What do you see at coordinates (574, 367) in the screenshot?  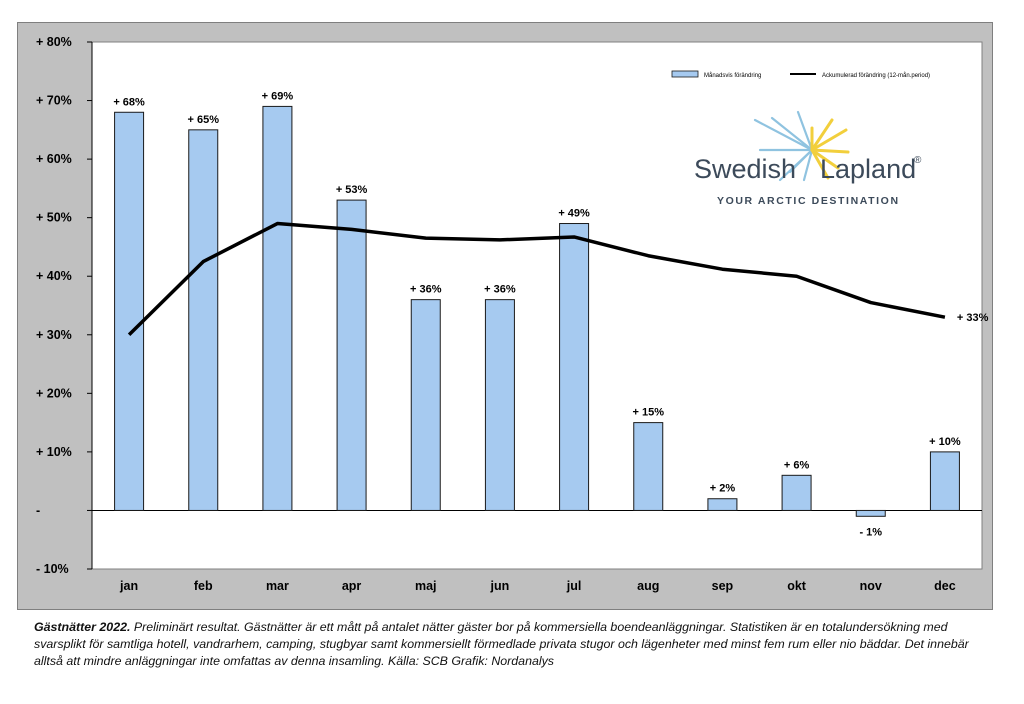 I see `bar-jul` at bounding box center [574, 367].